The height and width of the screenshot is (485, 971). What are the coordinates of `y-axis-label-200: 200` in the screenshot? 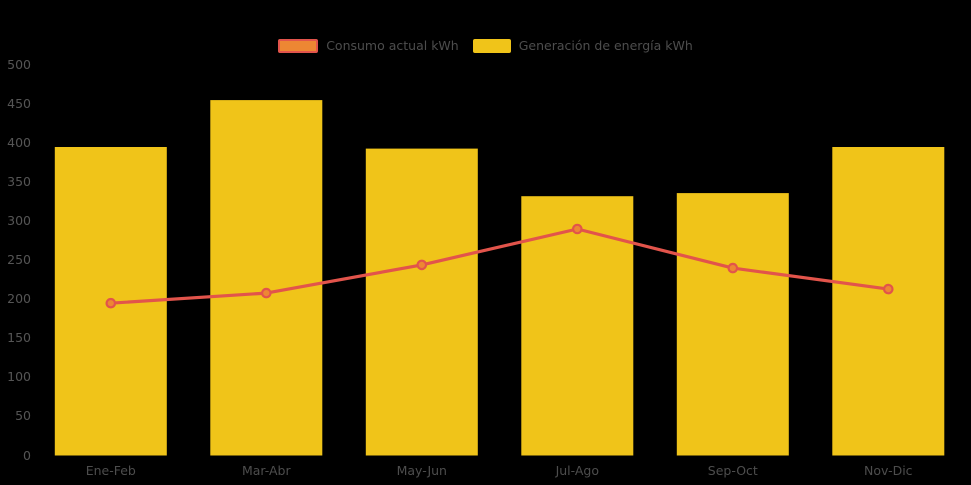 It's located at (19, 299).